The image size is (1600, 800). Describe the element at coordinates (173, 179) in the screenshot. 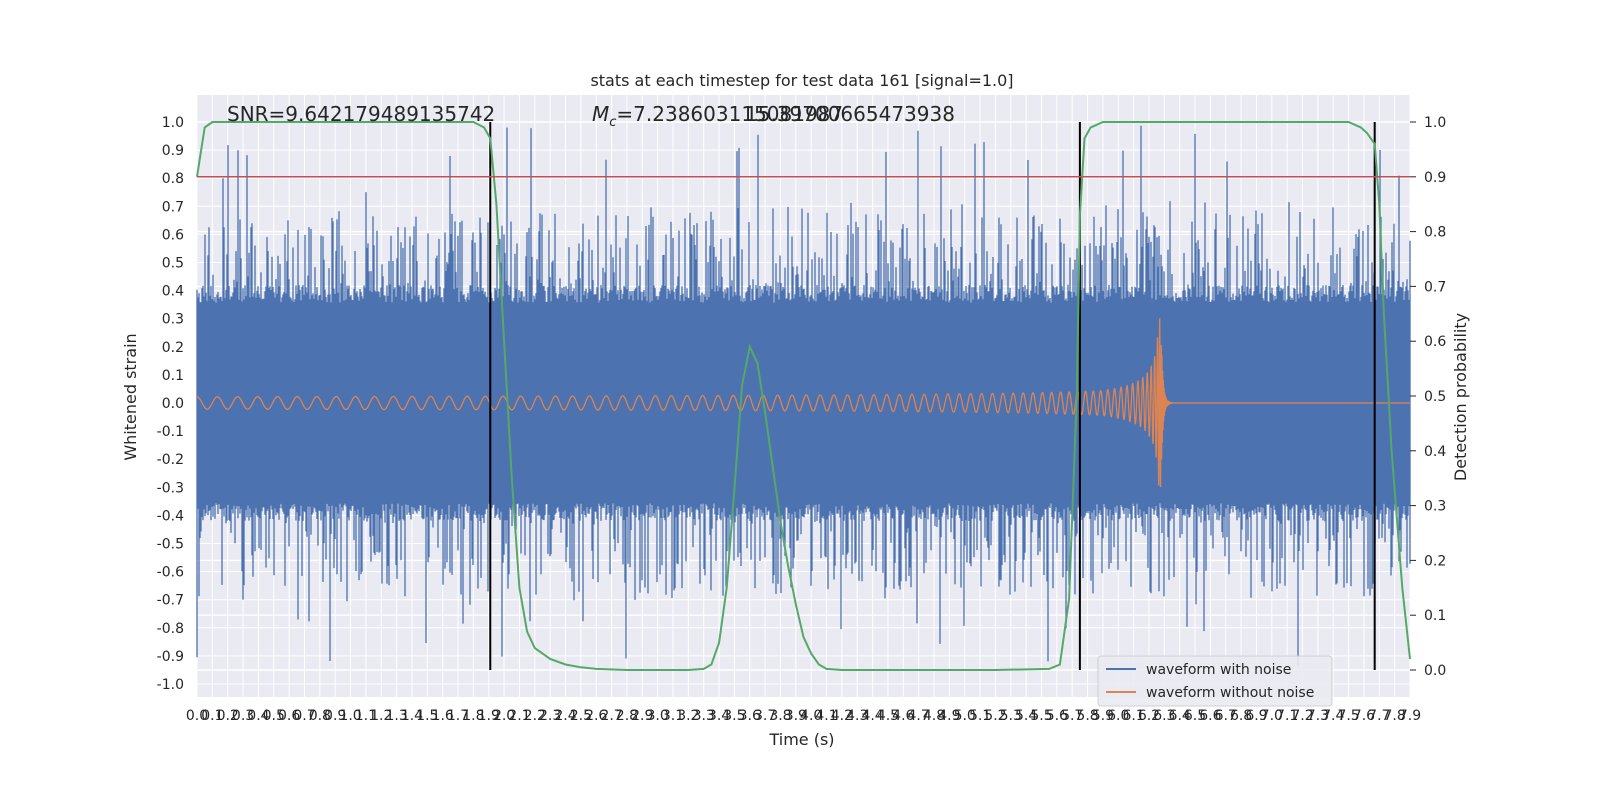

I see `y-tick-label: 0.8` at that location.